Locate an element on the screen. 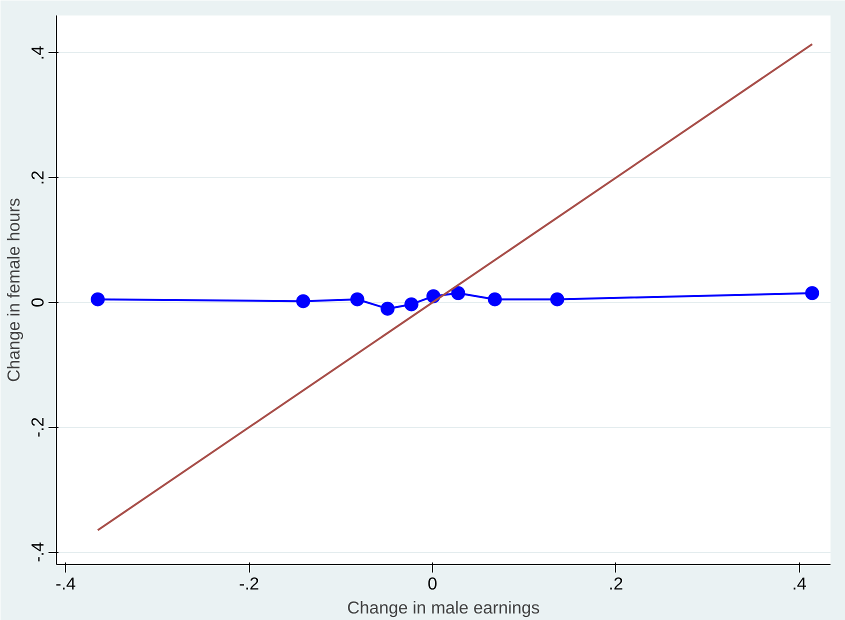  x-tick-label: -.2 is located at coordinates (249, 584).